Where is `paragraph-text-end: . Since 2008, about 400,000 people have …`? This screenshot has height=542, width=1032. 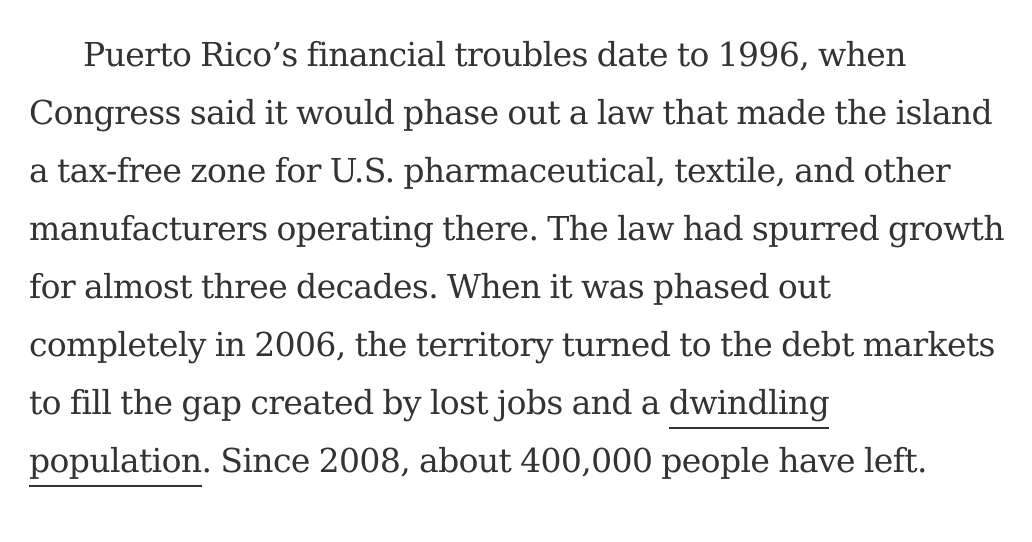 paragraph-text-end: . Since 2008, about 400,000 people have … is located at coordinates (564, 460).